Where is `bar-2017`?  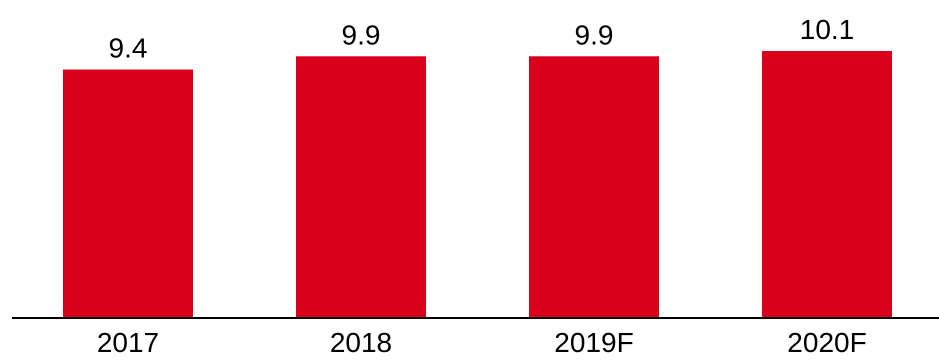
bar-2017 is located at coordinates (128, 194).